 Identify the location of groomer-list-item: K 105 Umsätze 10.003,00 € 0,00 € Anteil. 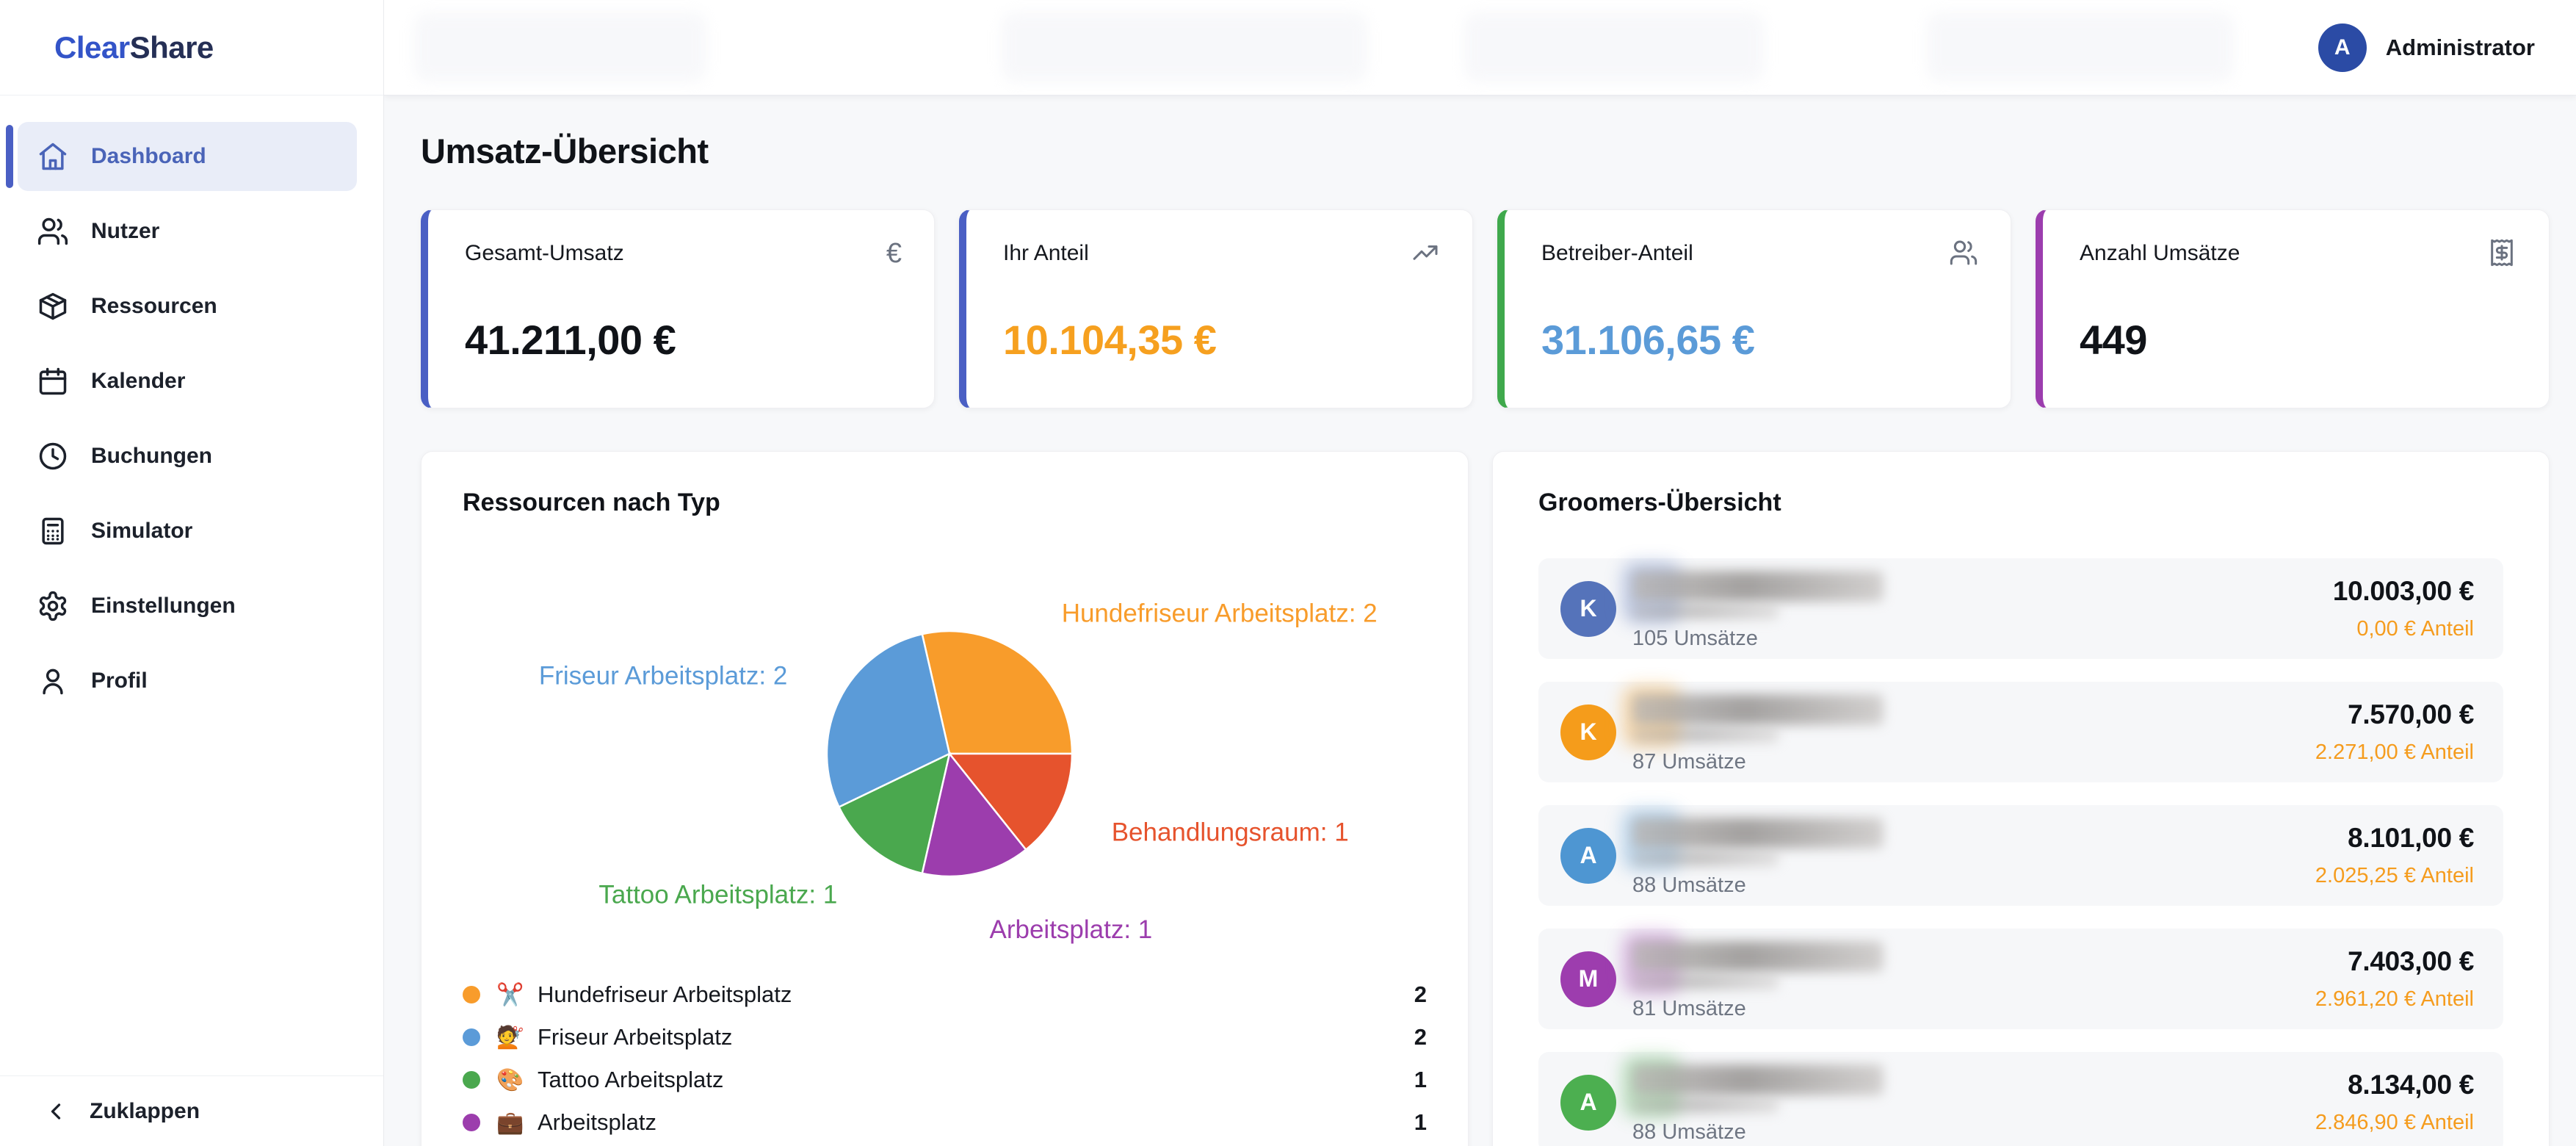
(2020, 609).